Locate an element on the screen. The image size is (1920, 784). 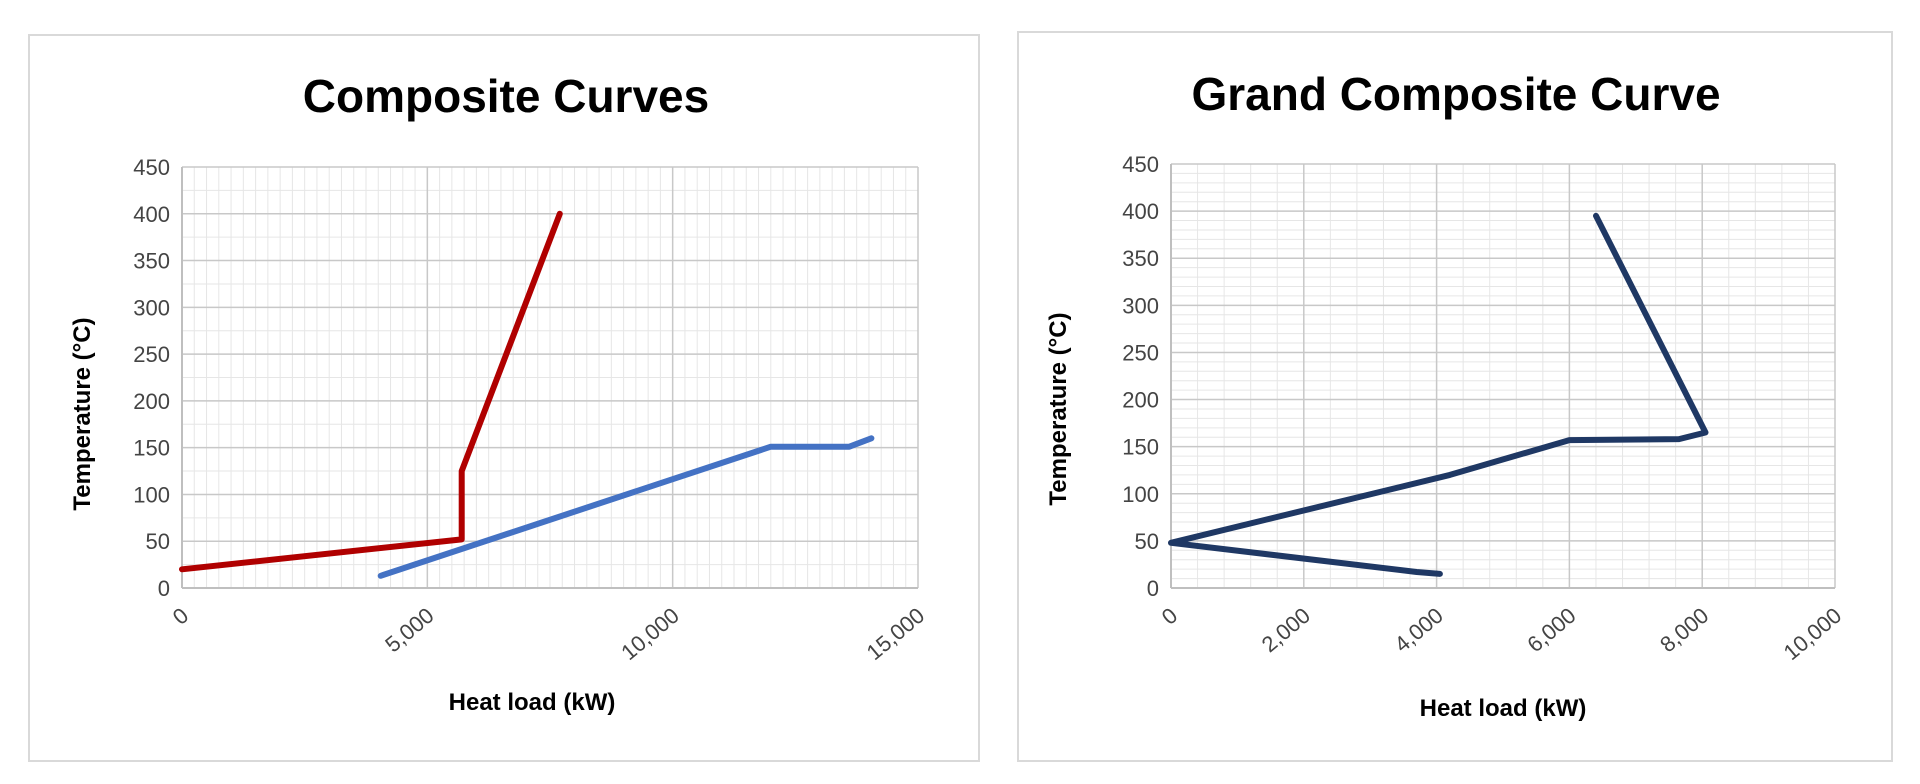
chart-title: Grand Composite Curve is located at coordinates (1455, 94).